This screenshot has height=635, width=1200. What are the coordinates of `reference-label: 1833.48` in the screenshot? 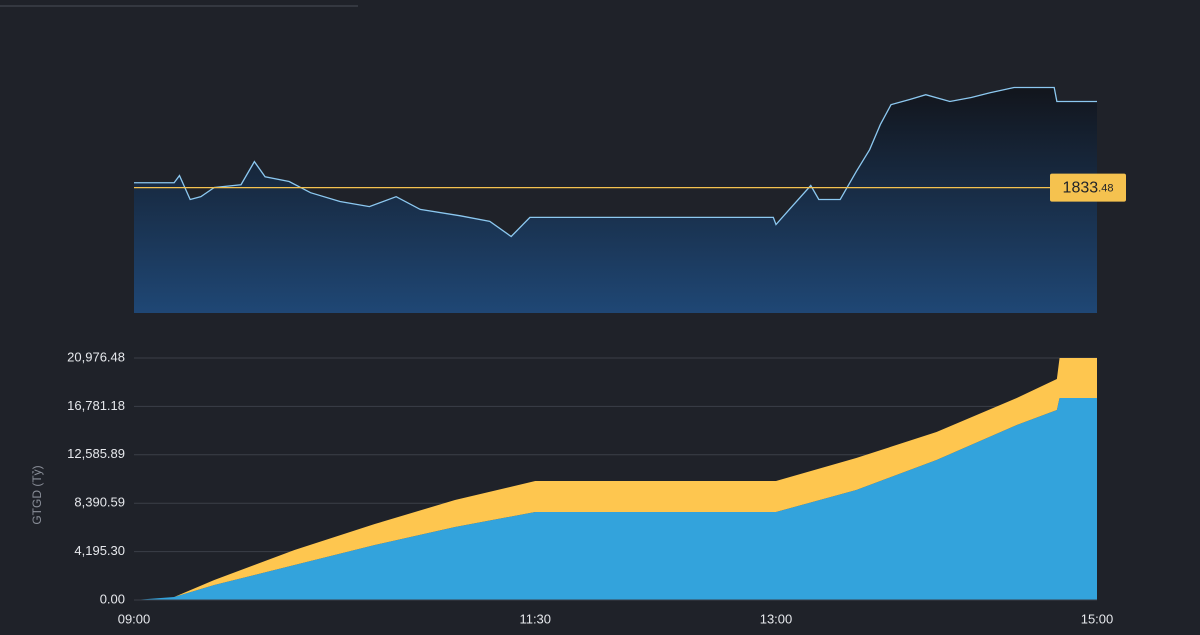 It's located at (1088, 188).